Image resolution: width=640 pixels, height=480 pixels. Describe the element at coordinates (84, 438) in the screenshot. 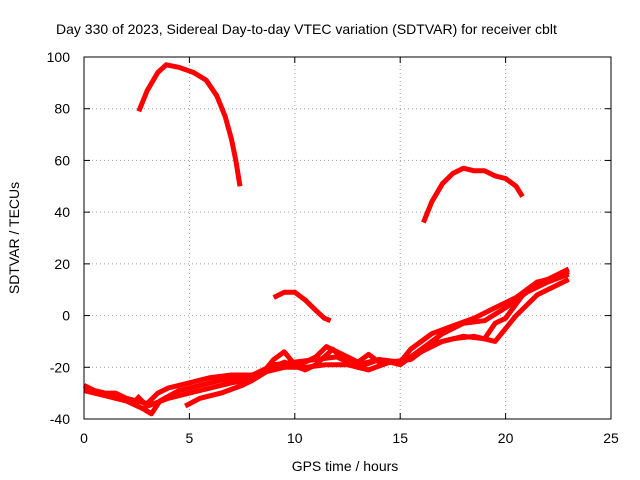

I see `x-tick-label: 0` at that location.